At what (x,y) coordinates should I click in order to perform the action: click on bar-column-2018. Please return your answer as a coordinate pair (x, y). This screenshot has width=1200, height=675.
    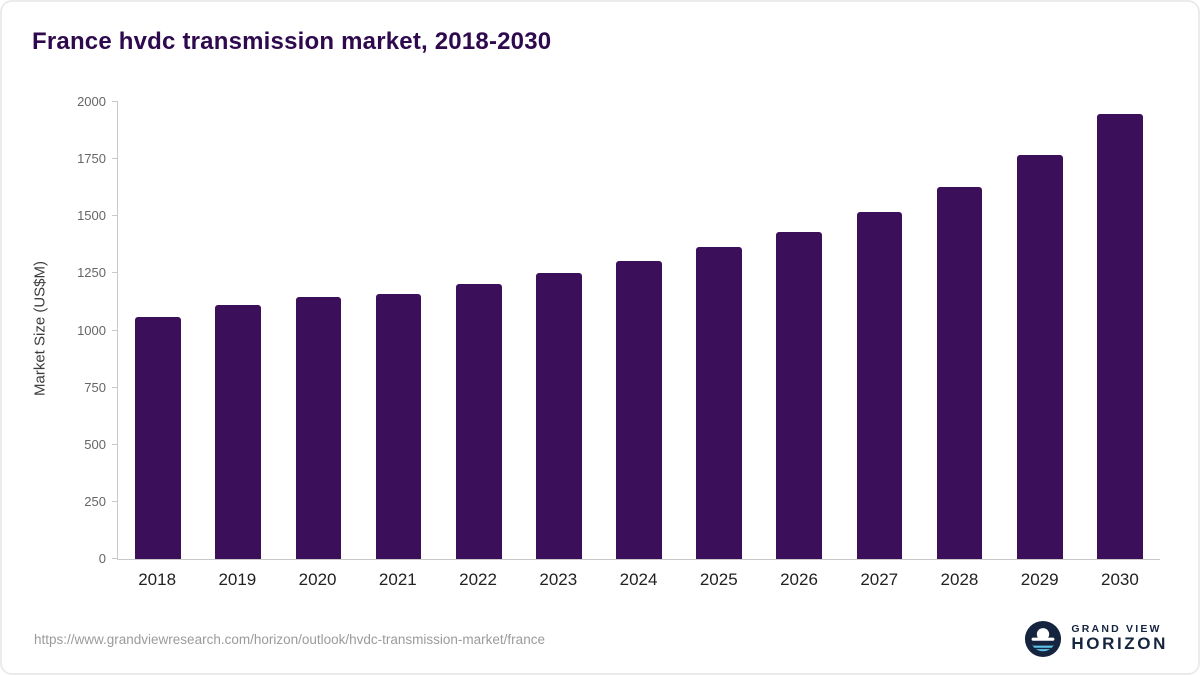
    Looking at the image, I should click on (158, 330).